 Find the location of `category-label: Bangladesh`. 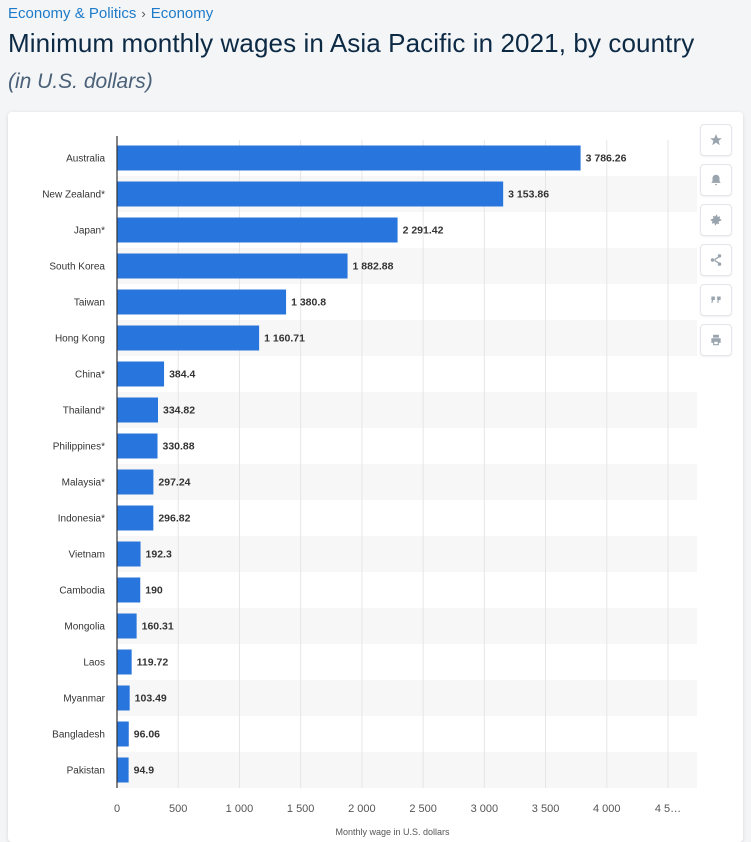

category-label: Bangladesh is located at coordinates (78, 735).